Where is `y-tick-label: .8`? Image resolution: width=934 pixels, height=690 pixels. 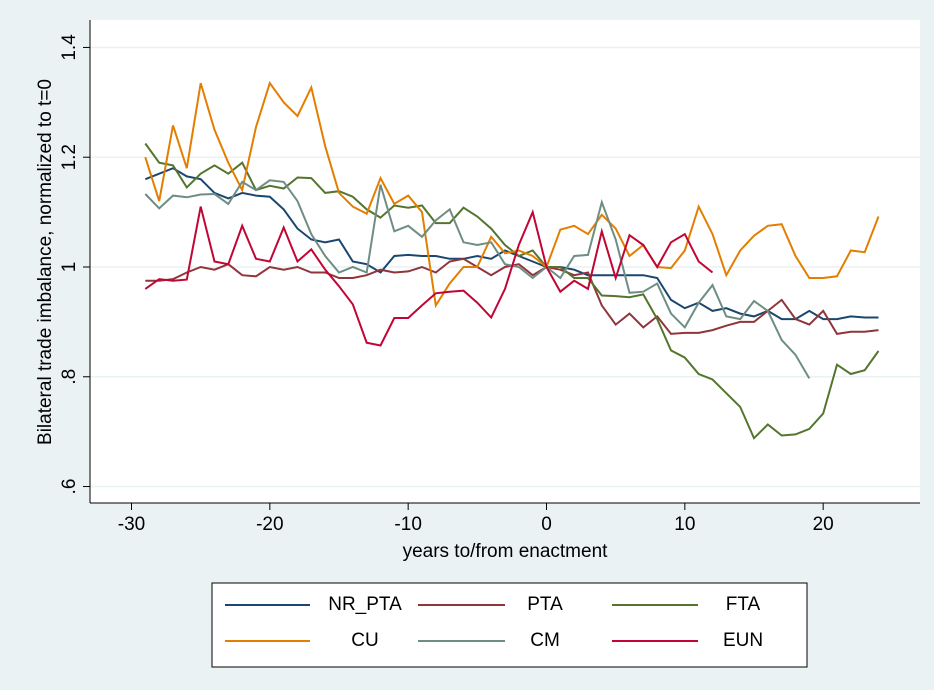
y-tick-label: .8 is located at coordinates (69, 377).